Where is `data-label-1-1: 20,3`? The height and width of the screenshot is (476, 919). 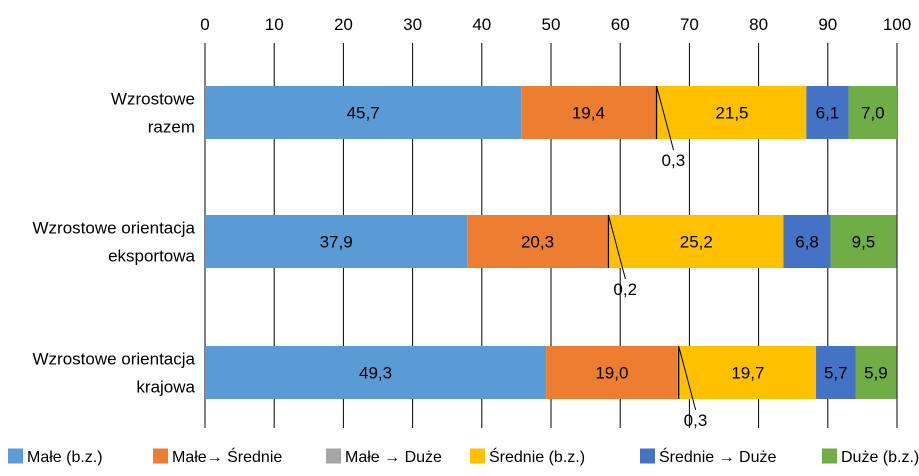 data-label-1-1: 20,3 is located at coordinates (537, 242).